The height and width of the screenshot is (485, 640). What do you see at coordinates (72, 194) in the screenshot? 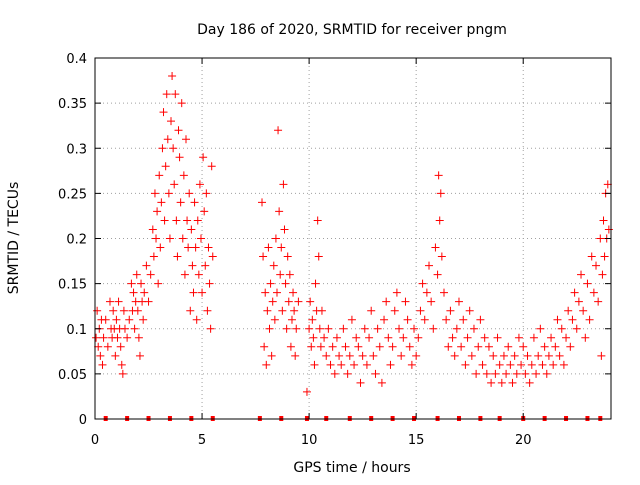
I see `y-tick-label: 0.25` at bounding box center [72, 194].